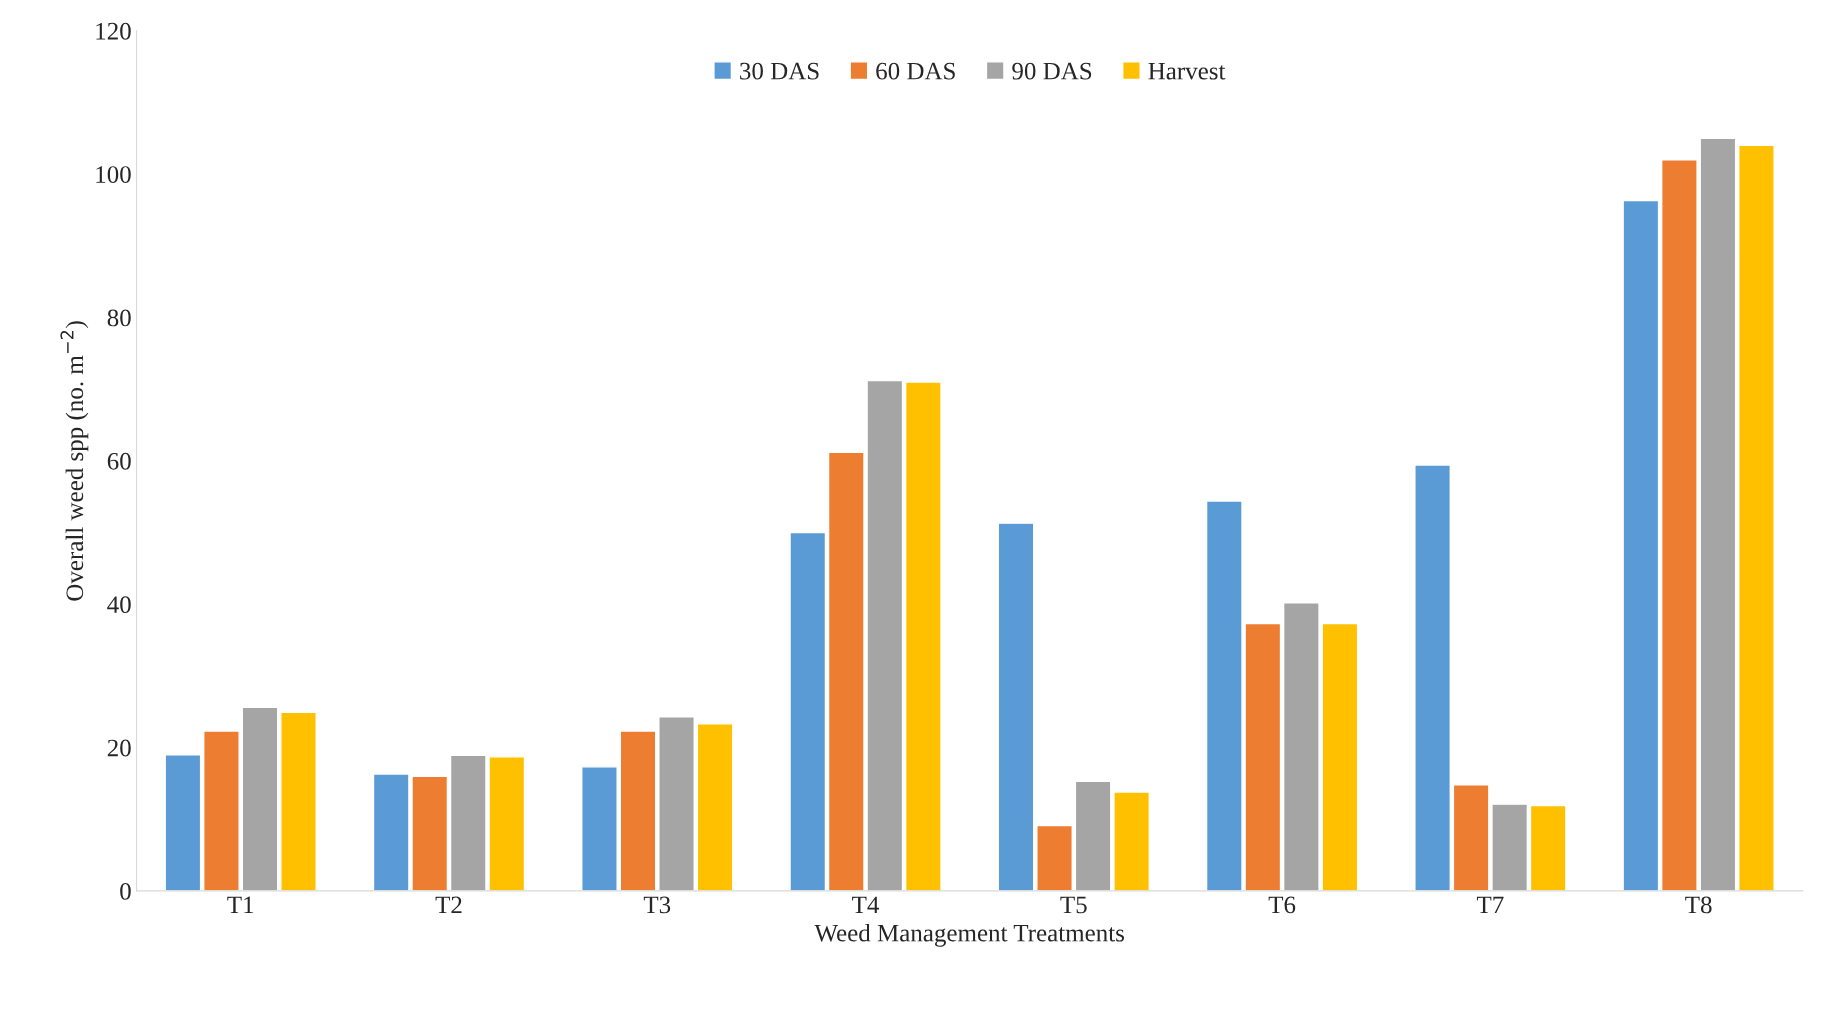 The height and width of the screenshot is (1024, 1821). I want to click on y-tick-label: 20, so click(119, 748).